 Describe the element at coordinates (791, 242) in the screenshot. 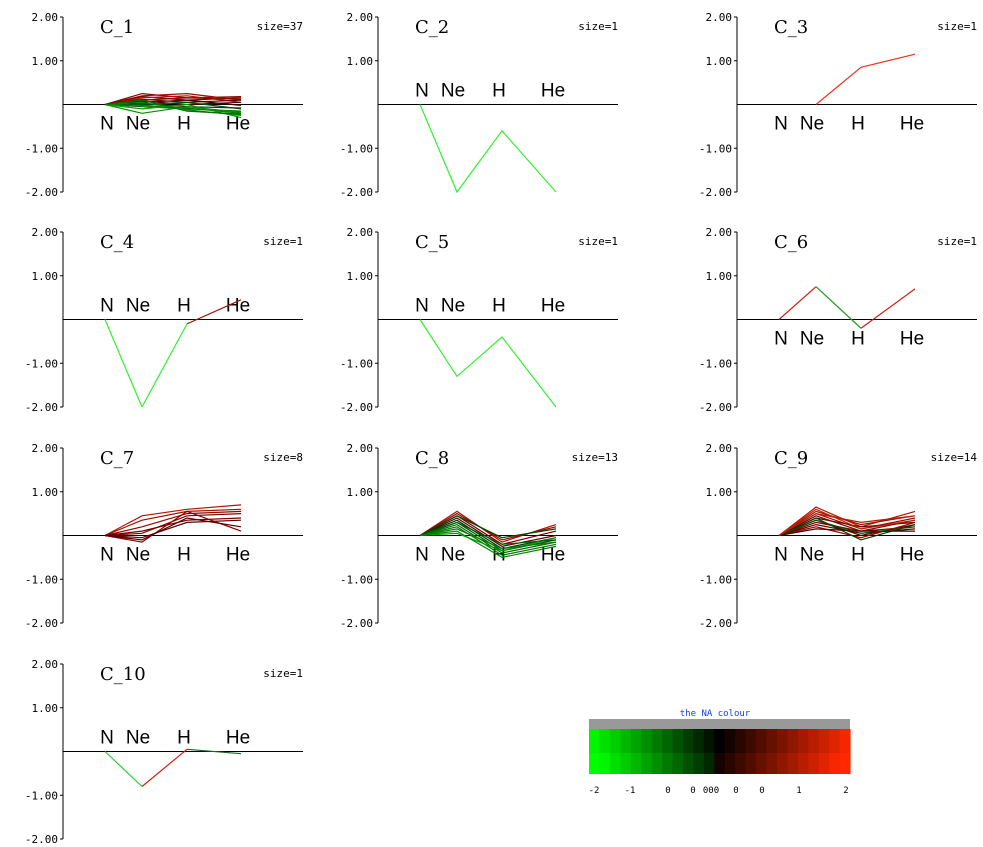

I see `cluster-title: C_6` at that location.